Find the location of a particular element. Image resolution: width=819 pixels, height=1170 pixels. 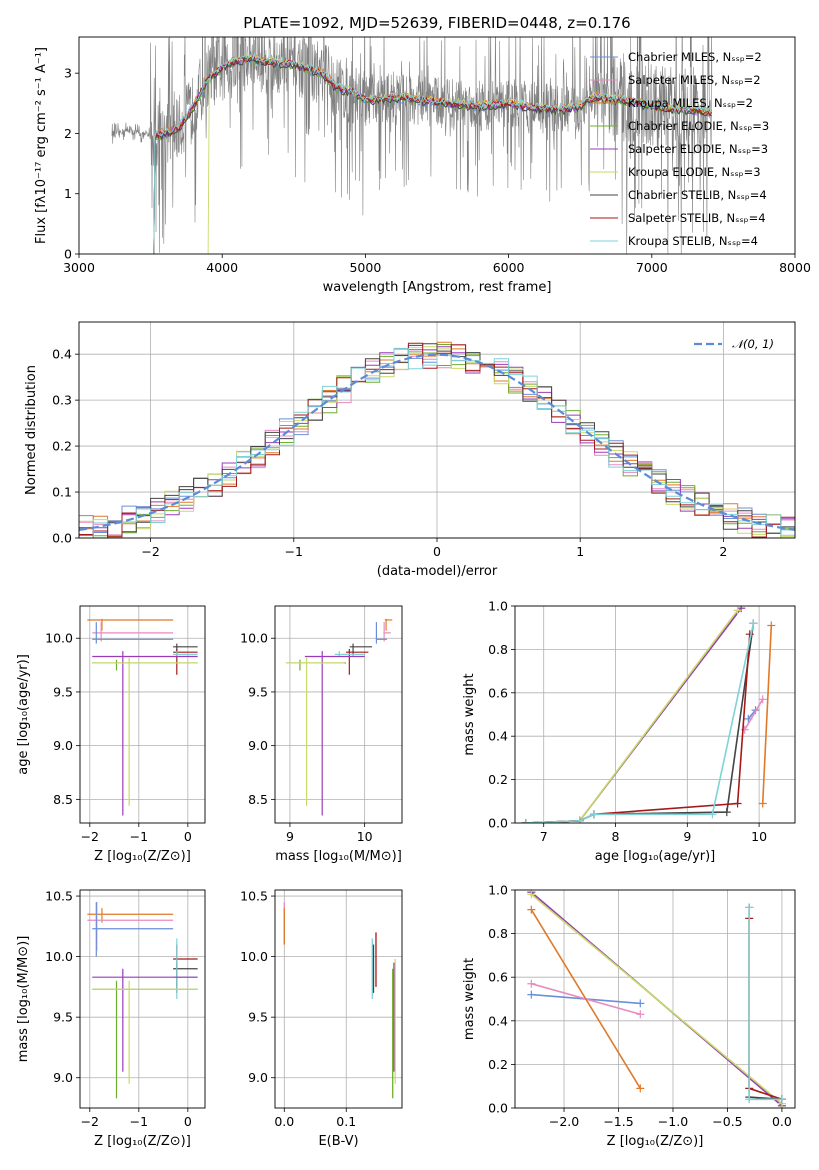

y-tick-label: 10.0 is located at coordinates (254, 638).